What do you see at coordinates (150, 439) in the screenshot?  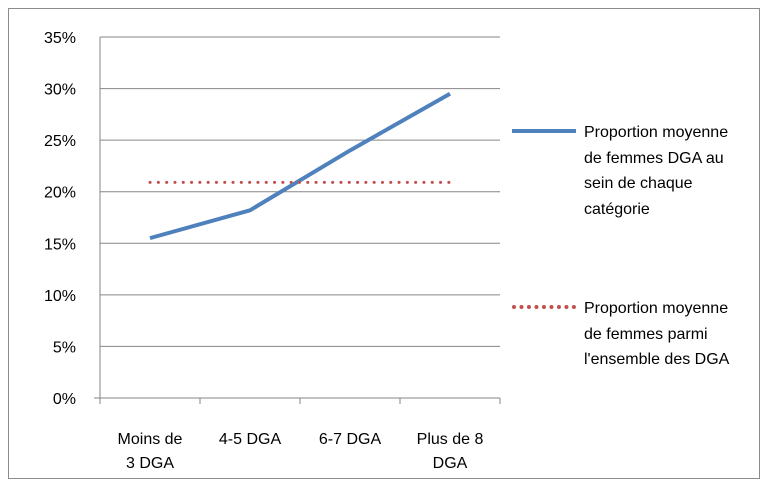 I see `x-tick-label: Moins de` at bounding box center [150, 439].